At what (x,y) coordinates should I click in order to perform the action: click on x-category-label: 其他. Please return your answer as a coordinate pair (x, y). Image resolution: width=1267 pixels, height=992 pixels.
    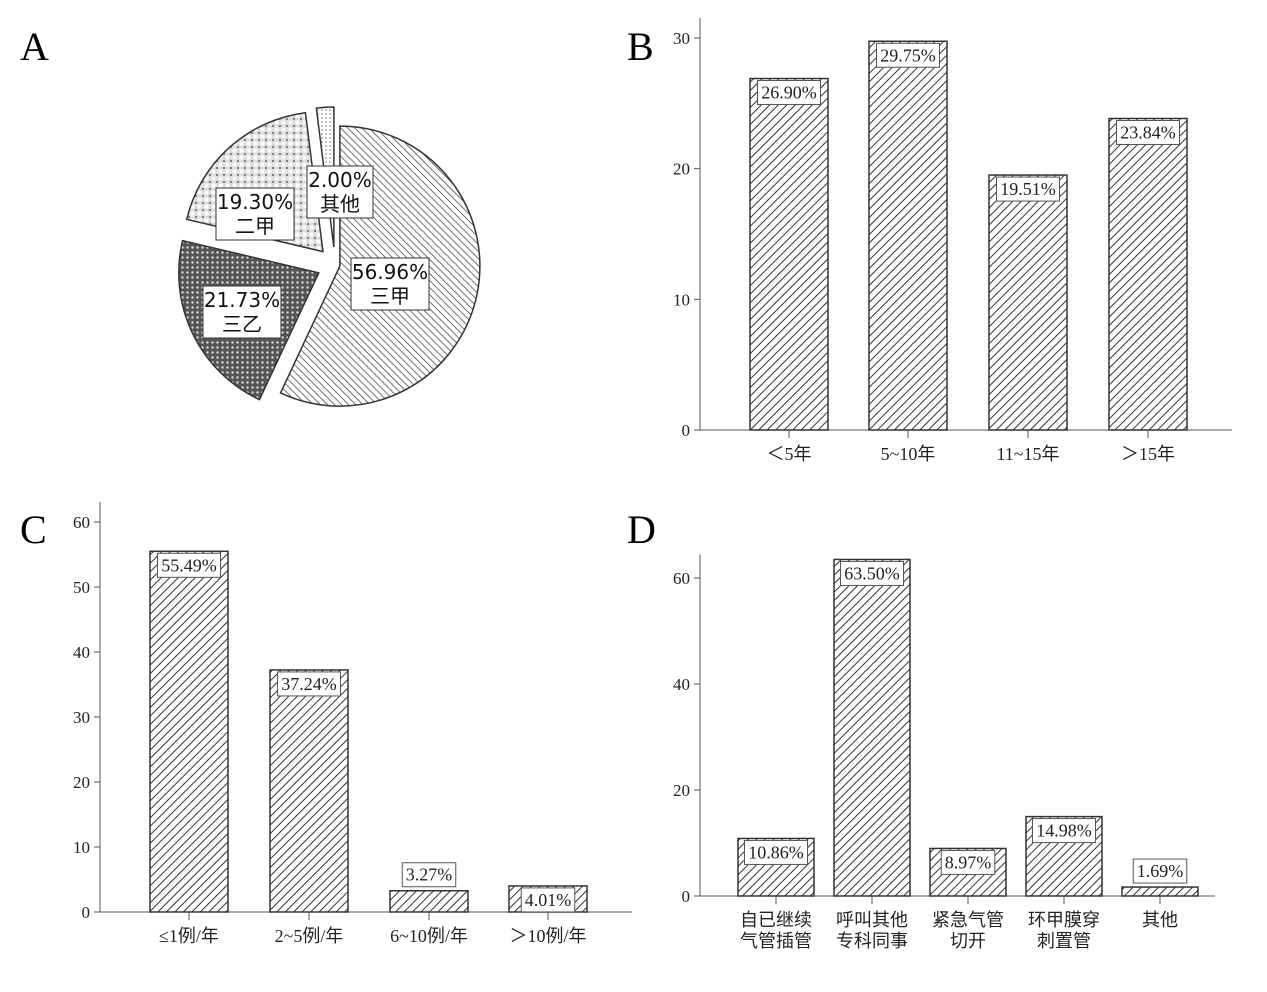
    Looking at the image, I should click on (1160, 920).